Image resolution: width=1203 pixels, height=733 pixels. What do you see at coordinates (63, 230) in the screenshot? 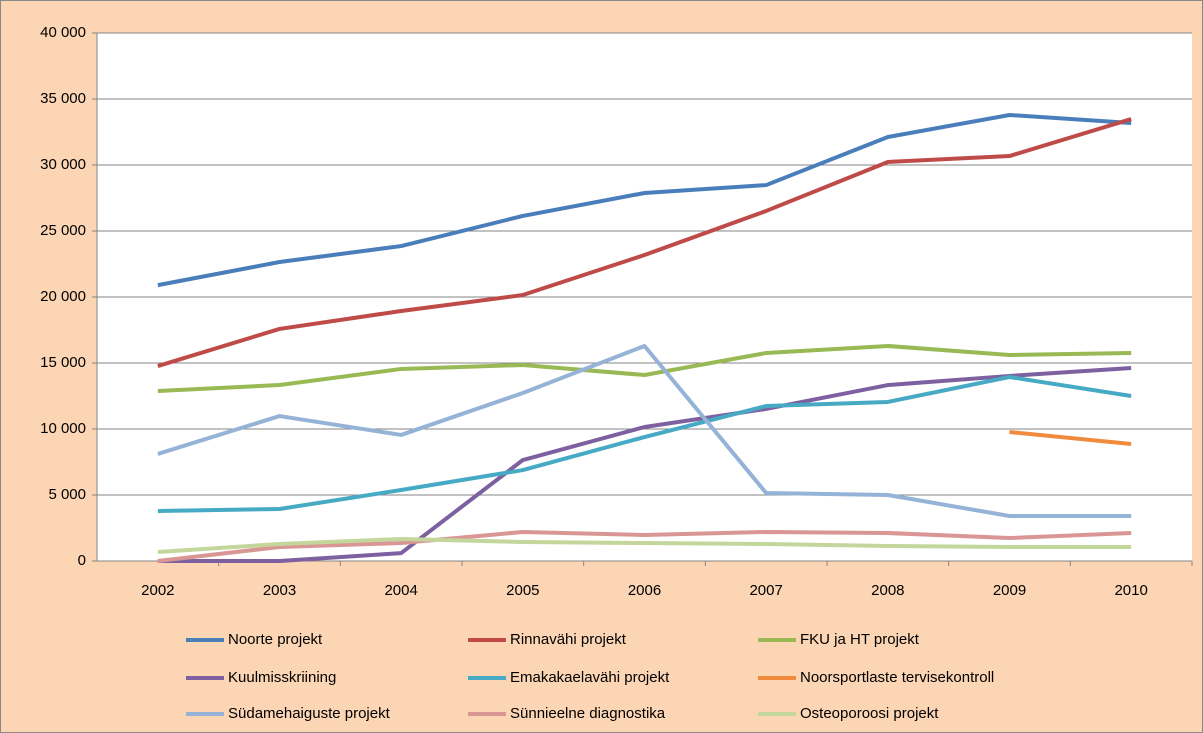
I see `y-tick-label: 25 000` at bounding box center [63, 230].